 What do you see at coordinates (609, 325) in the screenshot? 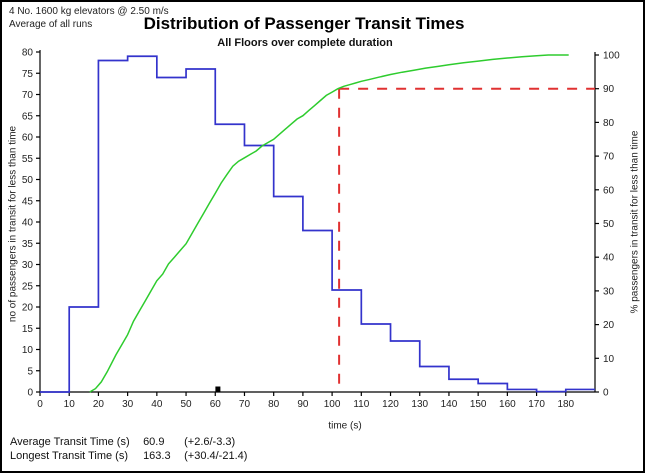
I see `right-y-tick-label: 20` at bounding box center [609, 325].